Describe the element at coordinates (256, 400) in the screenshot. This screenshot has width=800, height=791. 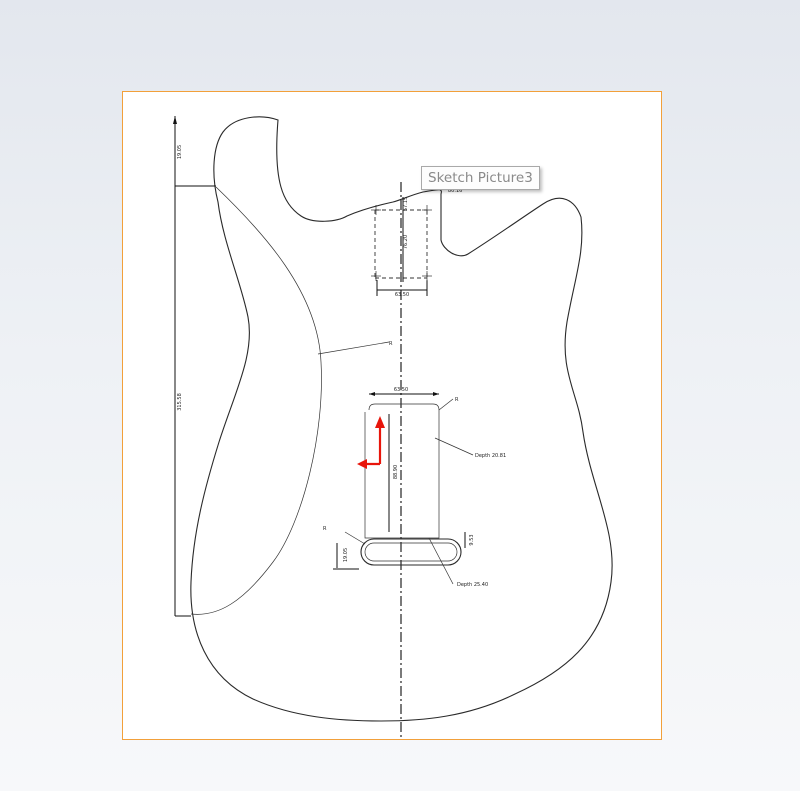
I see `contour-line` at that location.